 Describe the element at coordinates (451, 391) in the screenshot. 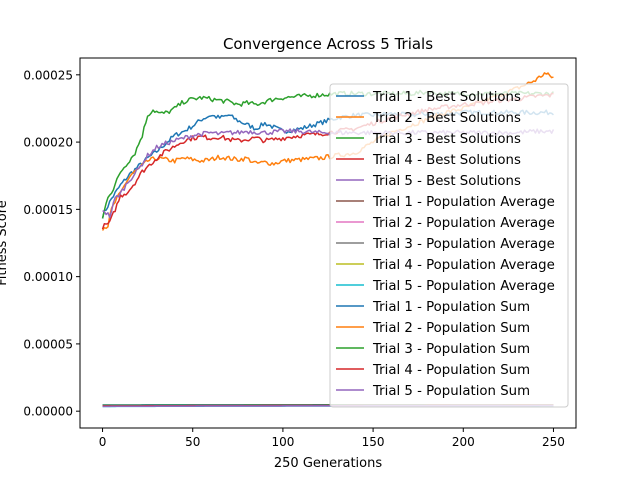

I see `legend-entry: Trial 5 - Population Sum` at that location.